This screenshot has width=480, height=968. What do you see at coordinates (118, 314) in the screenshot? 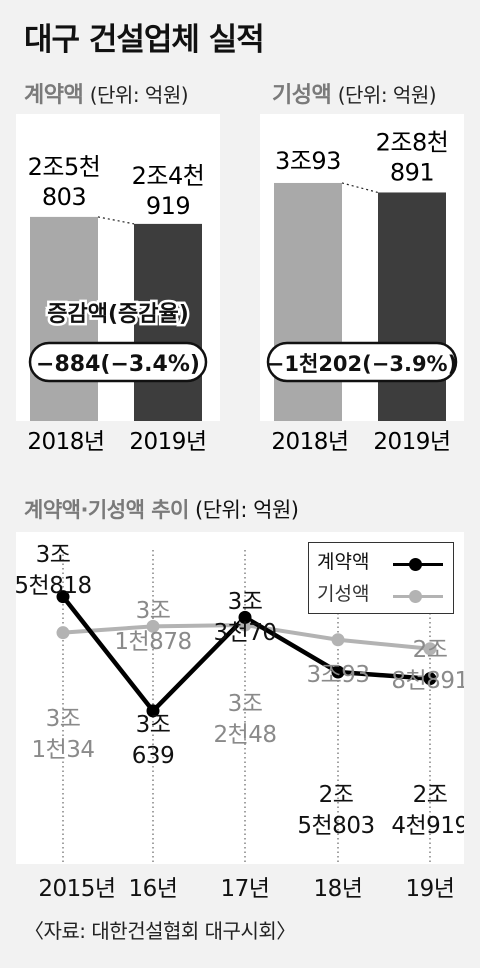
I see `change-title: 증감액(증감율)` at bounding box center [118, 314].